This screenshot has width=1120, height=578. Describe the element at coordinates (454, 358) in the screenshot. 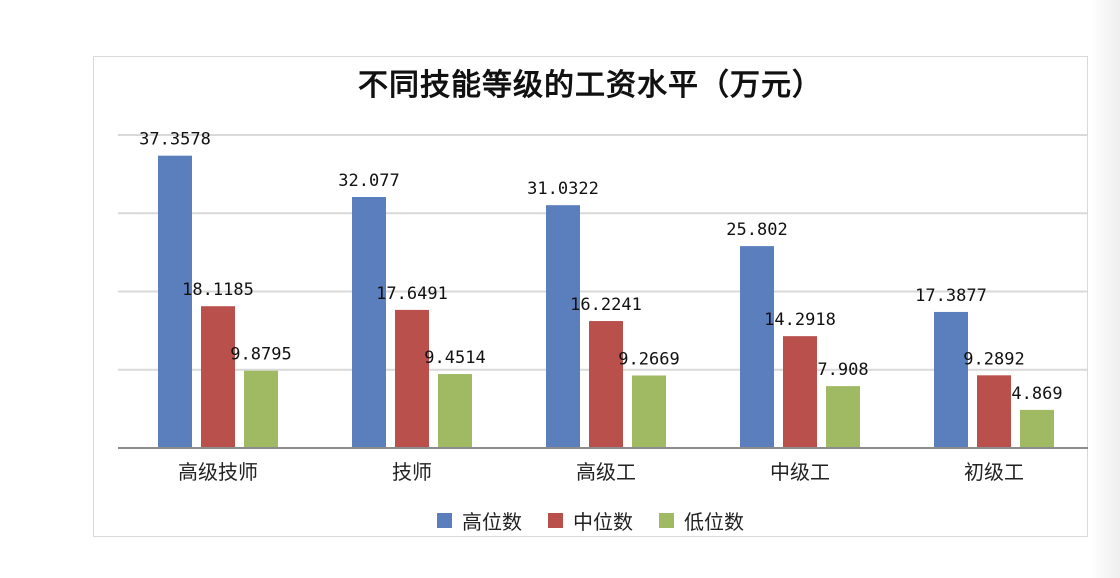

I see `data-label-1-2: 9.4514` at that location.